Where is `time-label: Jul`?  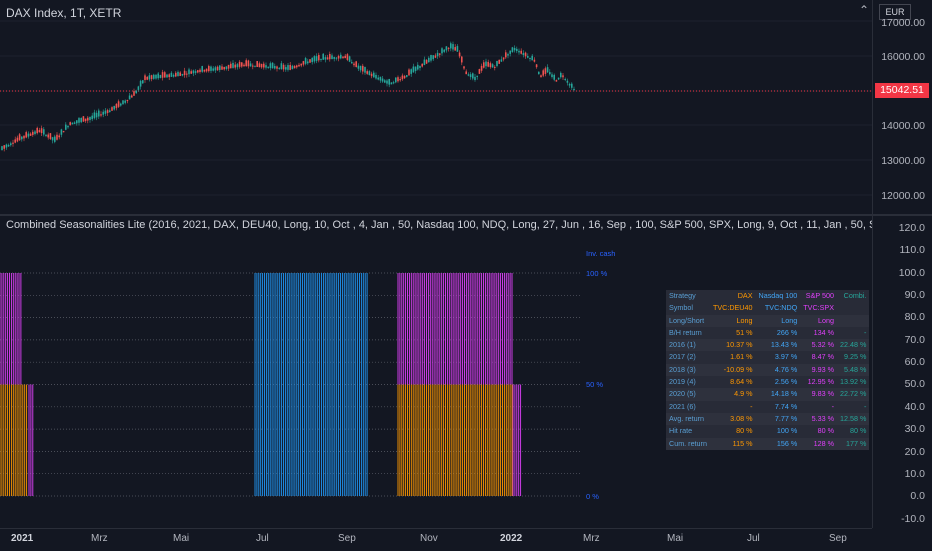 time-label: Jul is located at coordinates (753, 538).